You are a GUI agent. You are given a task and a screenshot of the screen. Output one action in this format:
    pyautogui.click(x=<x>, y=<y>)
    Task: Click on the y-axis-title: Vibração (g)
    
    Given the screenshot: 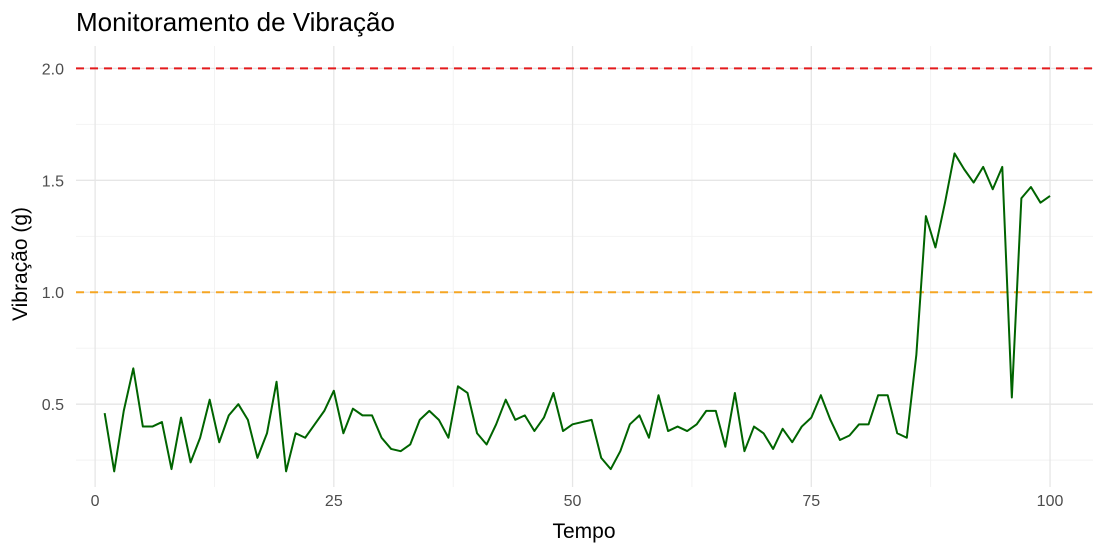 What is the action you would take?
    pyautogui.click(x=20, y=264)
    